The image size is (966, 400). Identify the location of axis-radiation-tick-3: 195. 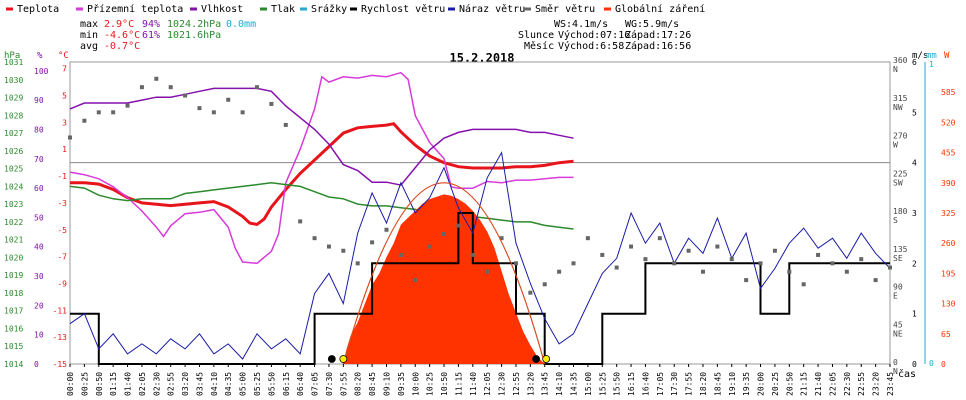
(948, 273).